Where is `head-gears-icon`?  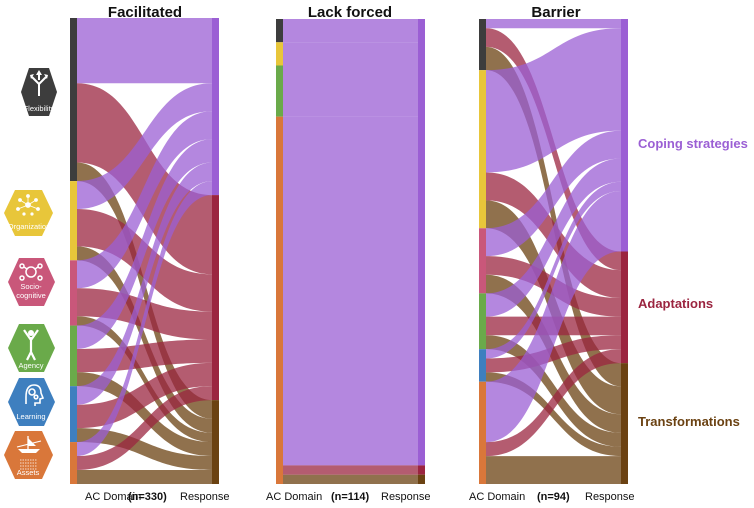
head-gears-icon is located at coordinates (35, 395).